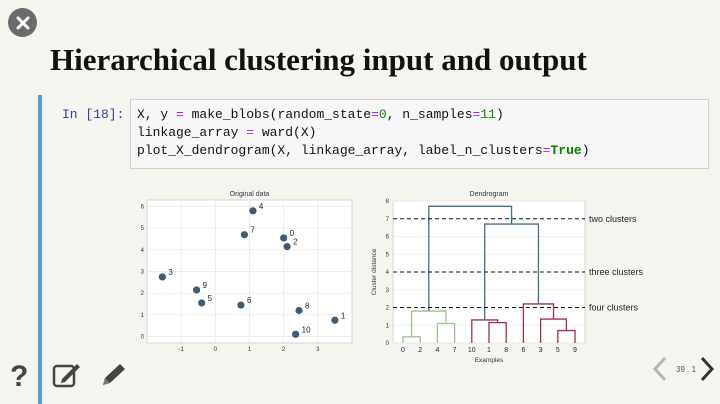 This screenshot has height=404, width=720. What do you see at coordinates (616, 272) in the screenshot?
I see `cutoff-label: three clusters` at bounding box center [616, 272].